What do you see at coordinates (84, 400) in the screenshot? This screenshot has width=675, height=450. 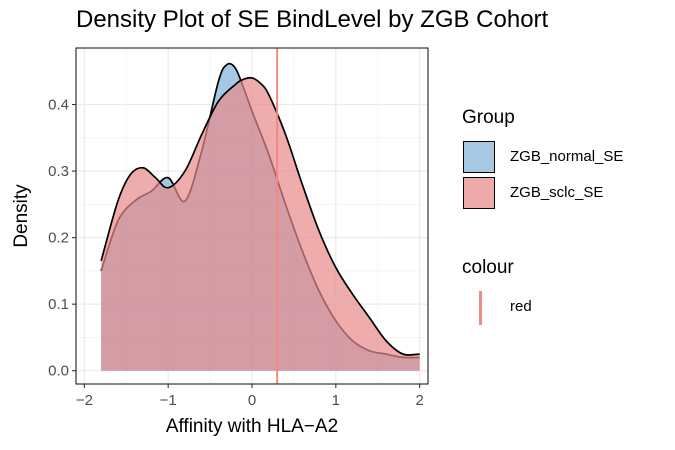 I see `x-tick-label: −2` at bounding box center [84, 400].